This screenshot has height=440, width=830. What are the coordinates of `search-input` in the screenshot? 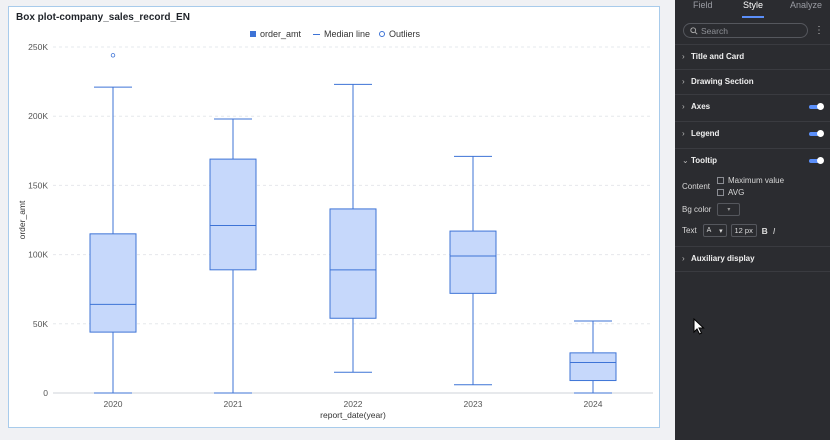 It's located at (751, 30).